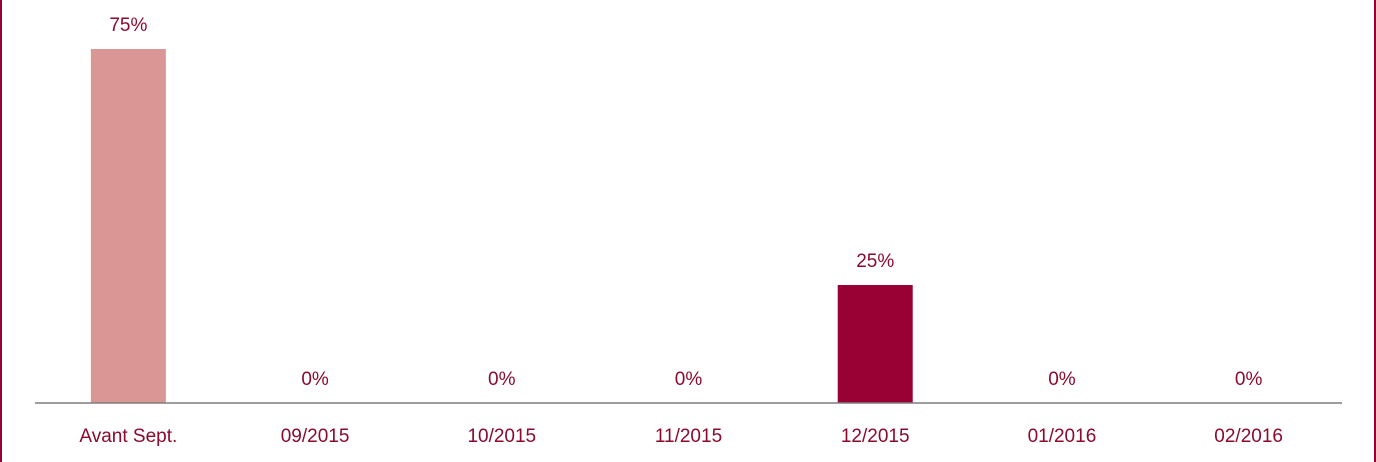 This screenshot has width=1376, height=462. Describe the element at coordinates (128, 436) in the screenshot. I see `x-tick-label: Avant Sept.` at that location.